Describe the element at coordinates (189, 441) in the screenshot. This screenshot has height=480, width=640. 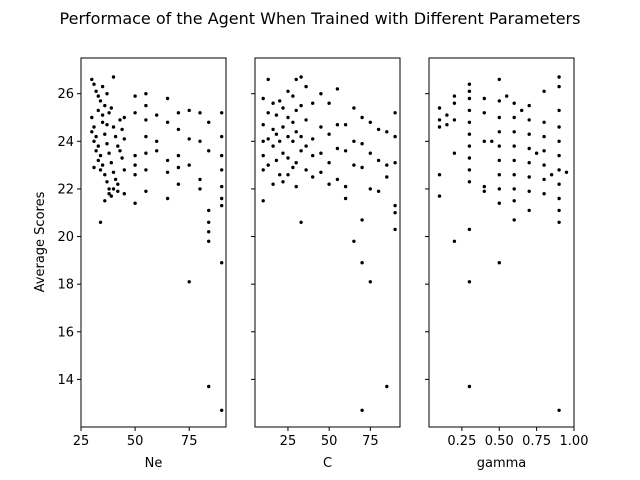
I see `x-tick-label: 75` at that location.